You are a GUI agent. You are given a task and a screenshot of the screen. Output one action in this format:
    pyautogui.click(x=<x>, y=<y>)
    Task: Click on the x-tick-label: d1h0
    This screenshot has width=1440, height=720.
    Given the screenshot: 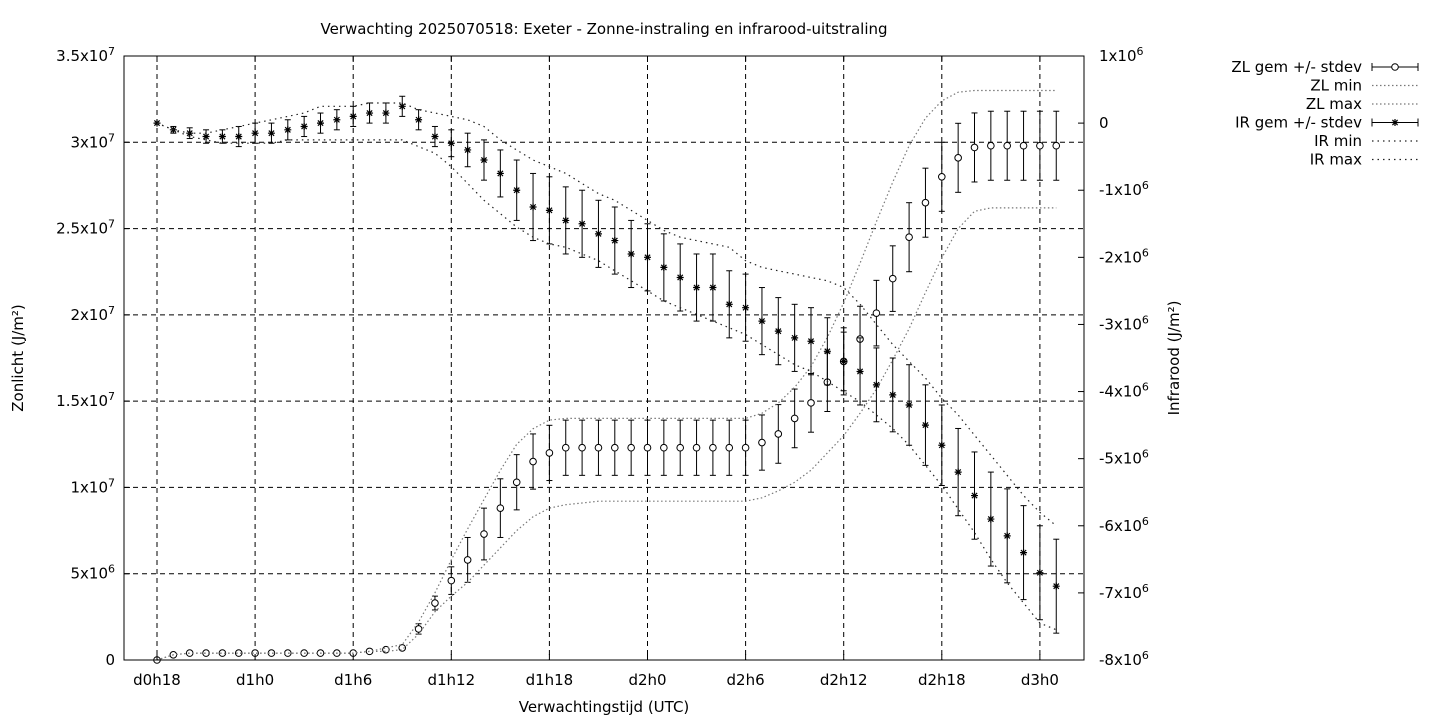 What is the action you would take?
    pyautogui.click(x=255, y=680)
    